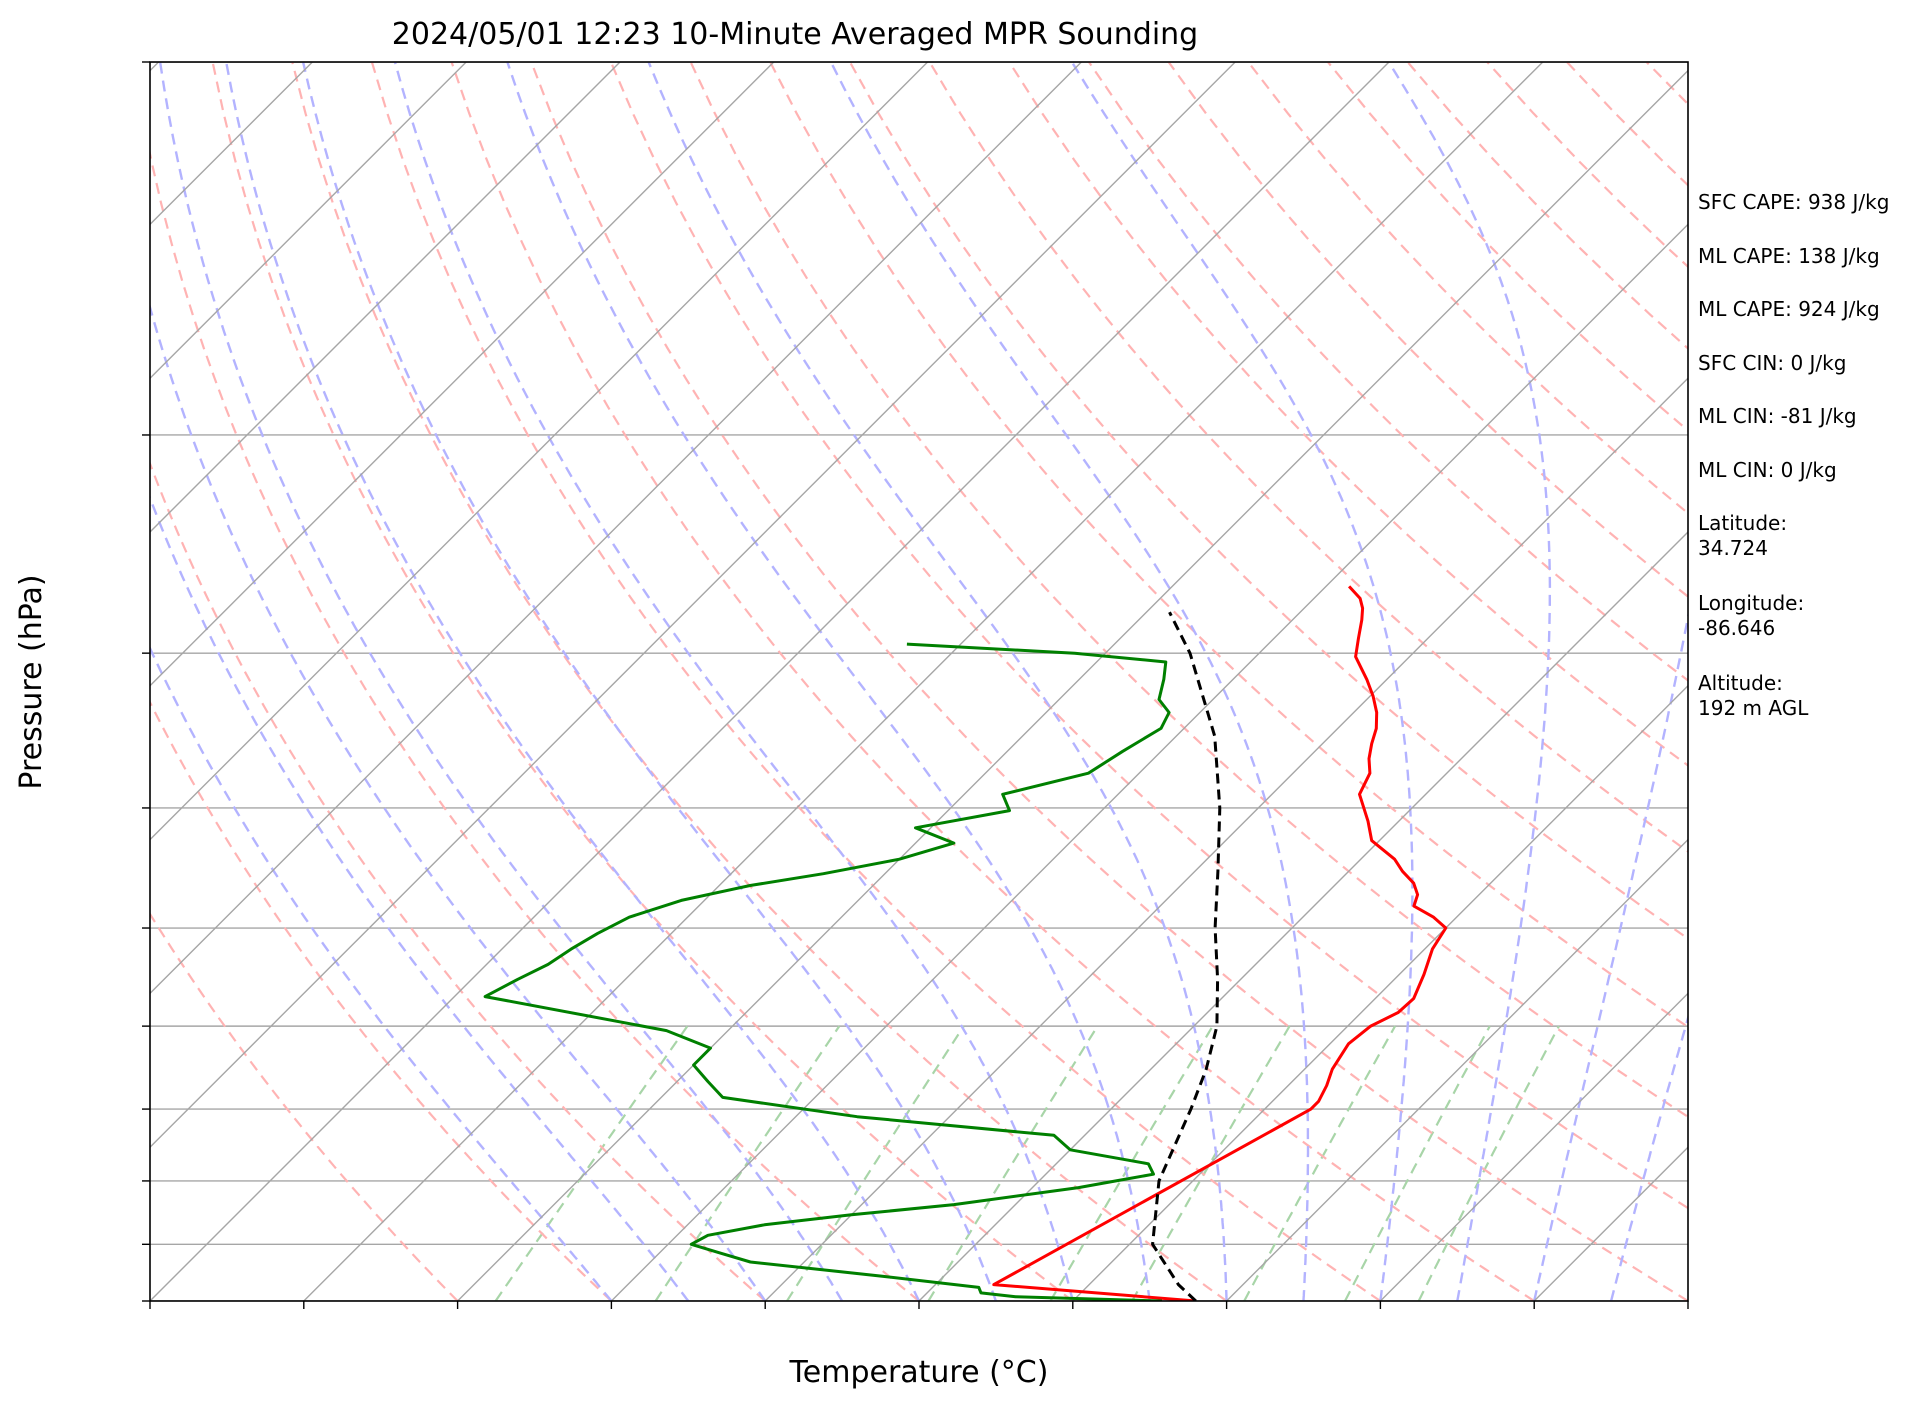 The width and height of the screenshot is (1921, 1406). I want to click on info-panel-entry: Altitude: 192 m AGL, so click(1753, 695).